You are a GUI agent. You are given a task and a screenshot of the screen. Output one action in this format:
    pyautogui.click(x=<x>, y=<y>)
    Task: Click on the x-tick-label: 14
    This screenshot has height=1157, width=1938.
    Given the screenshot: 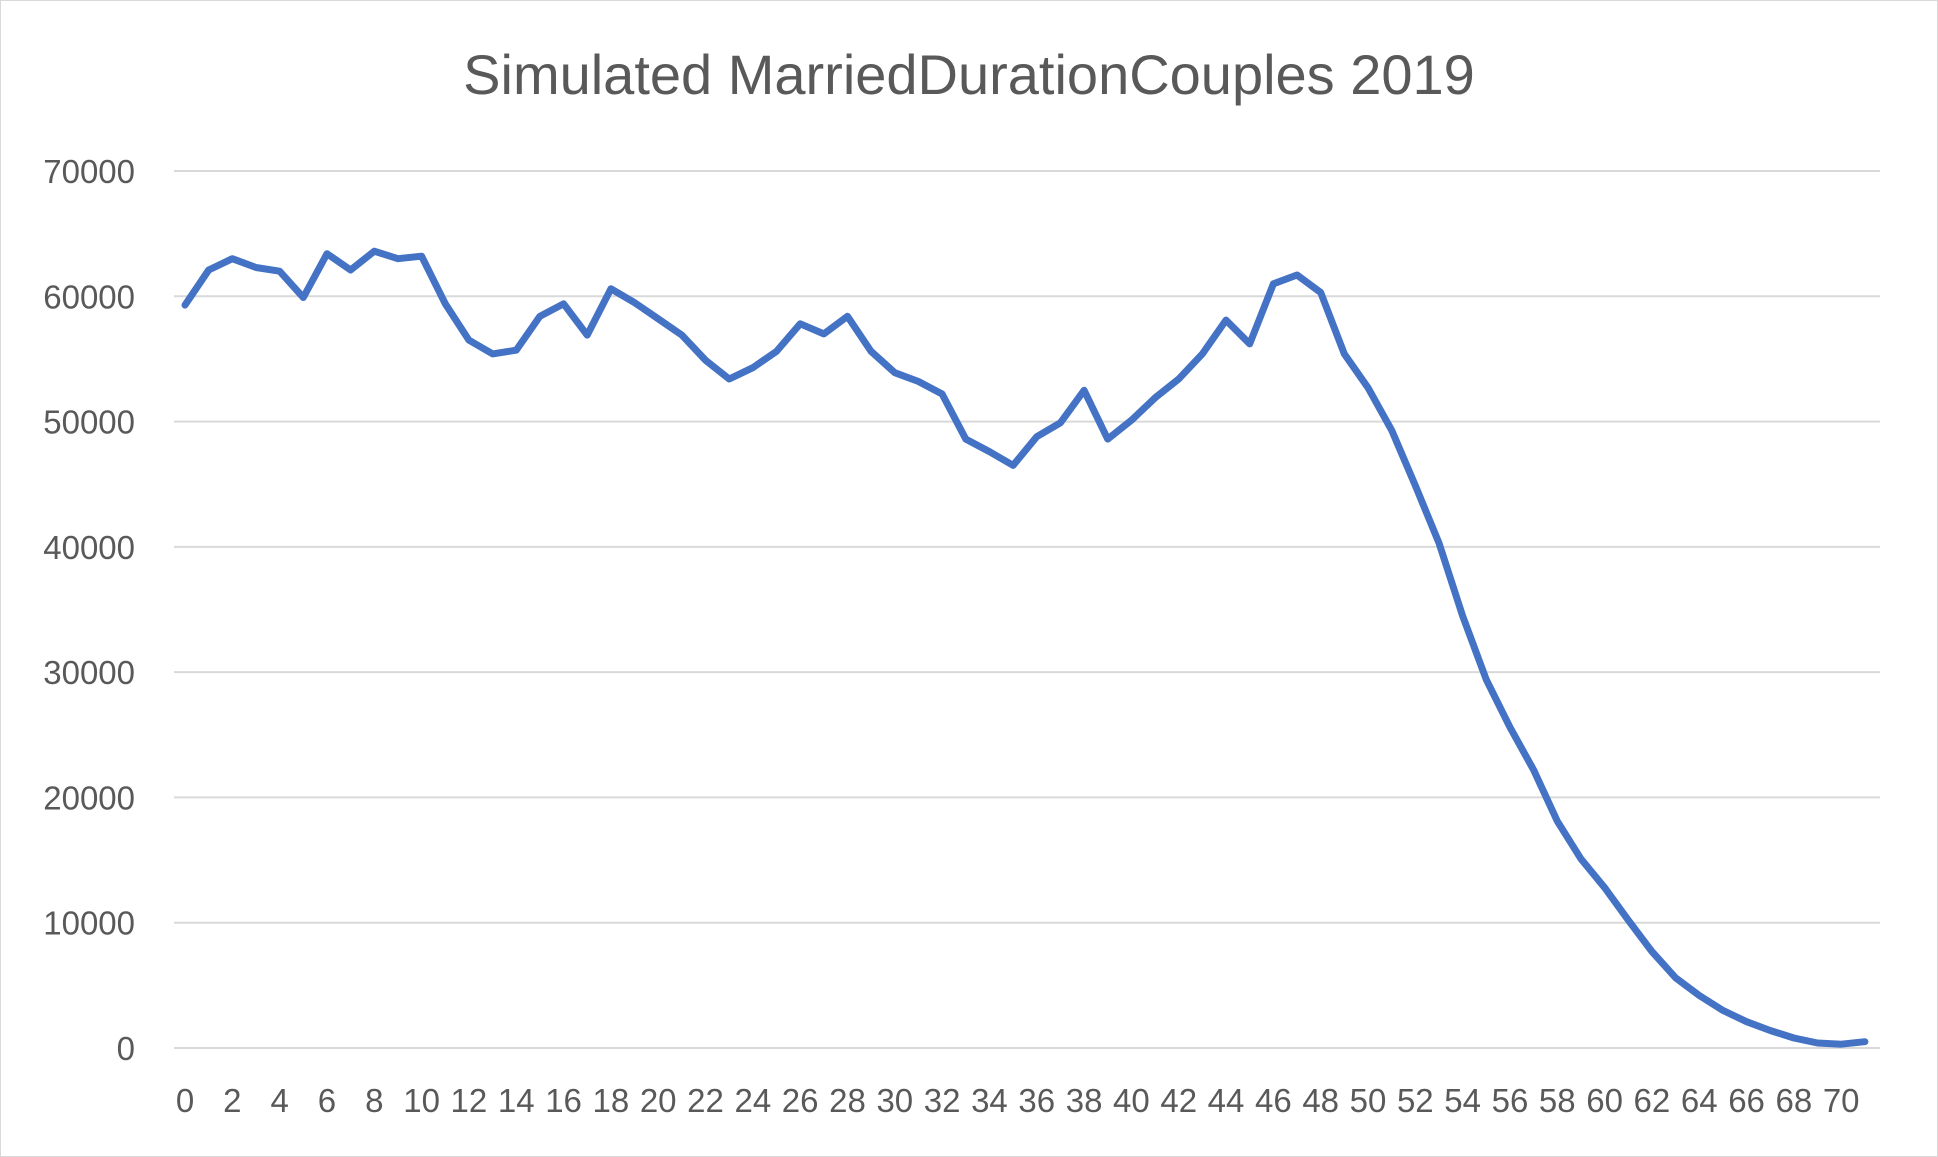 What is the action you would take?
    pyautogui.click(x=516, y=1100)
    